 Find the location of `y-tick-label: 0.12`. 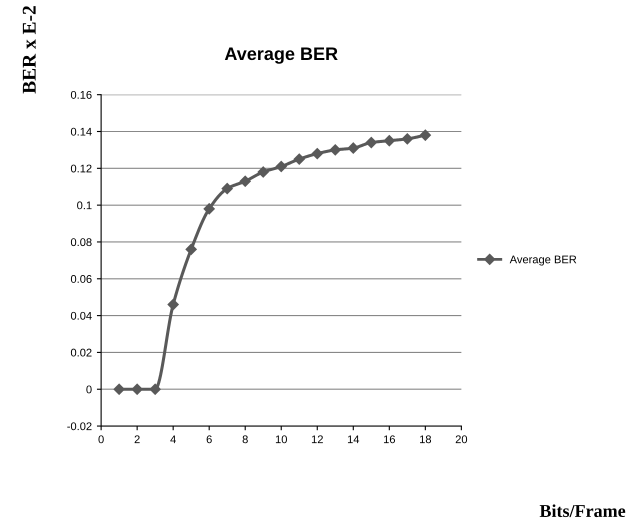

y-tick-label: 0.12 is located at coordinates (81, 168).